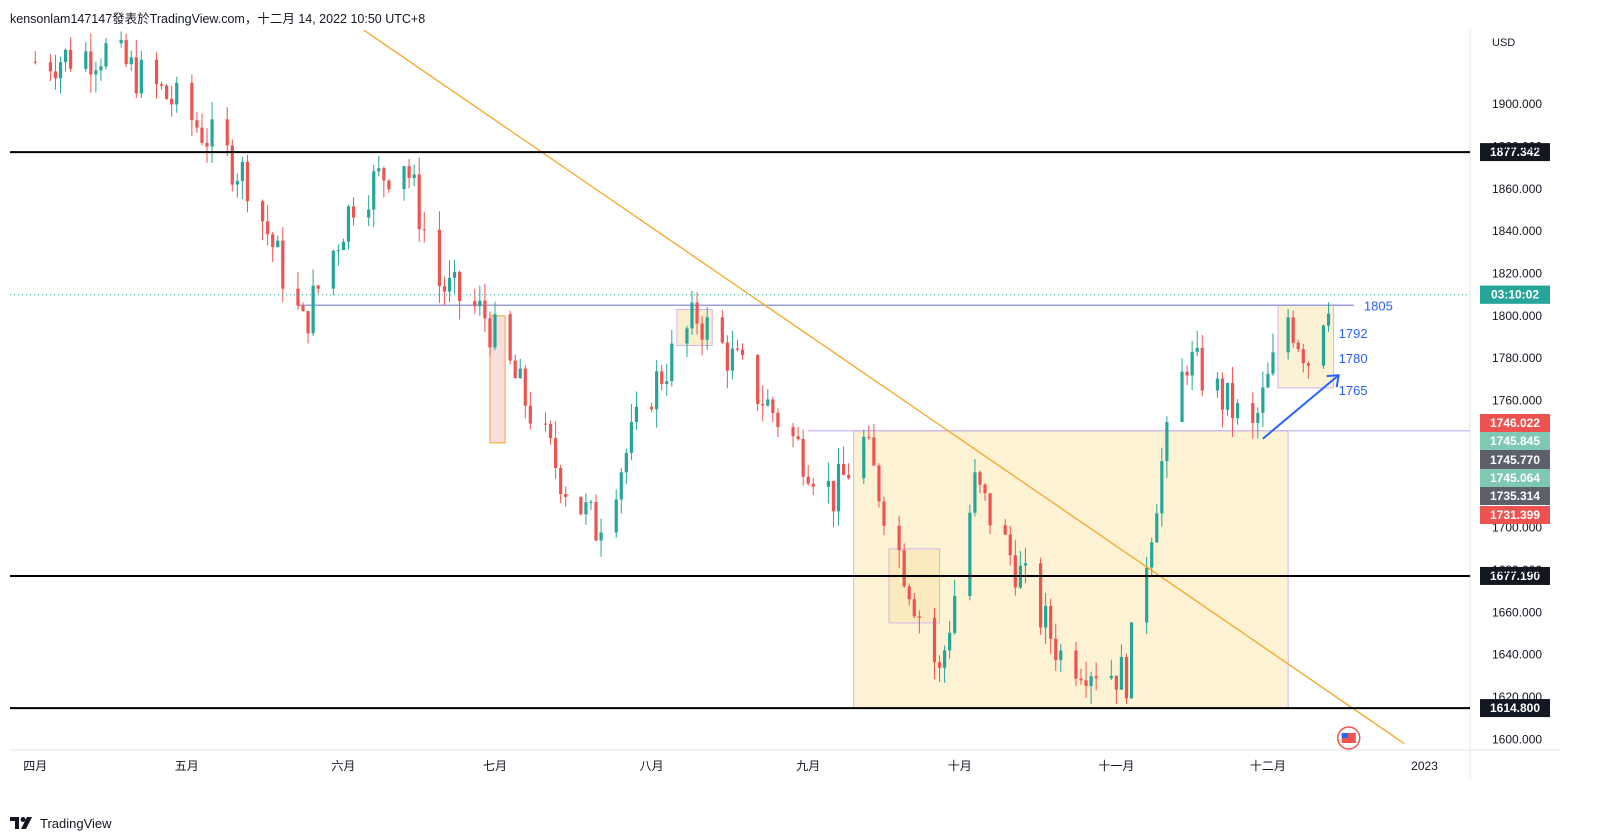  Describe the element at coordinates (1515, 423) in the screenshot. I see `price-tag-label: 1746.022` at that location.